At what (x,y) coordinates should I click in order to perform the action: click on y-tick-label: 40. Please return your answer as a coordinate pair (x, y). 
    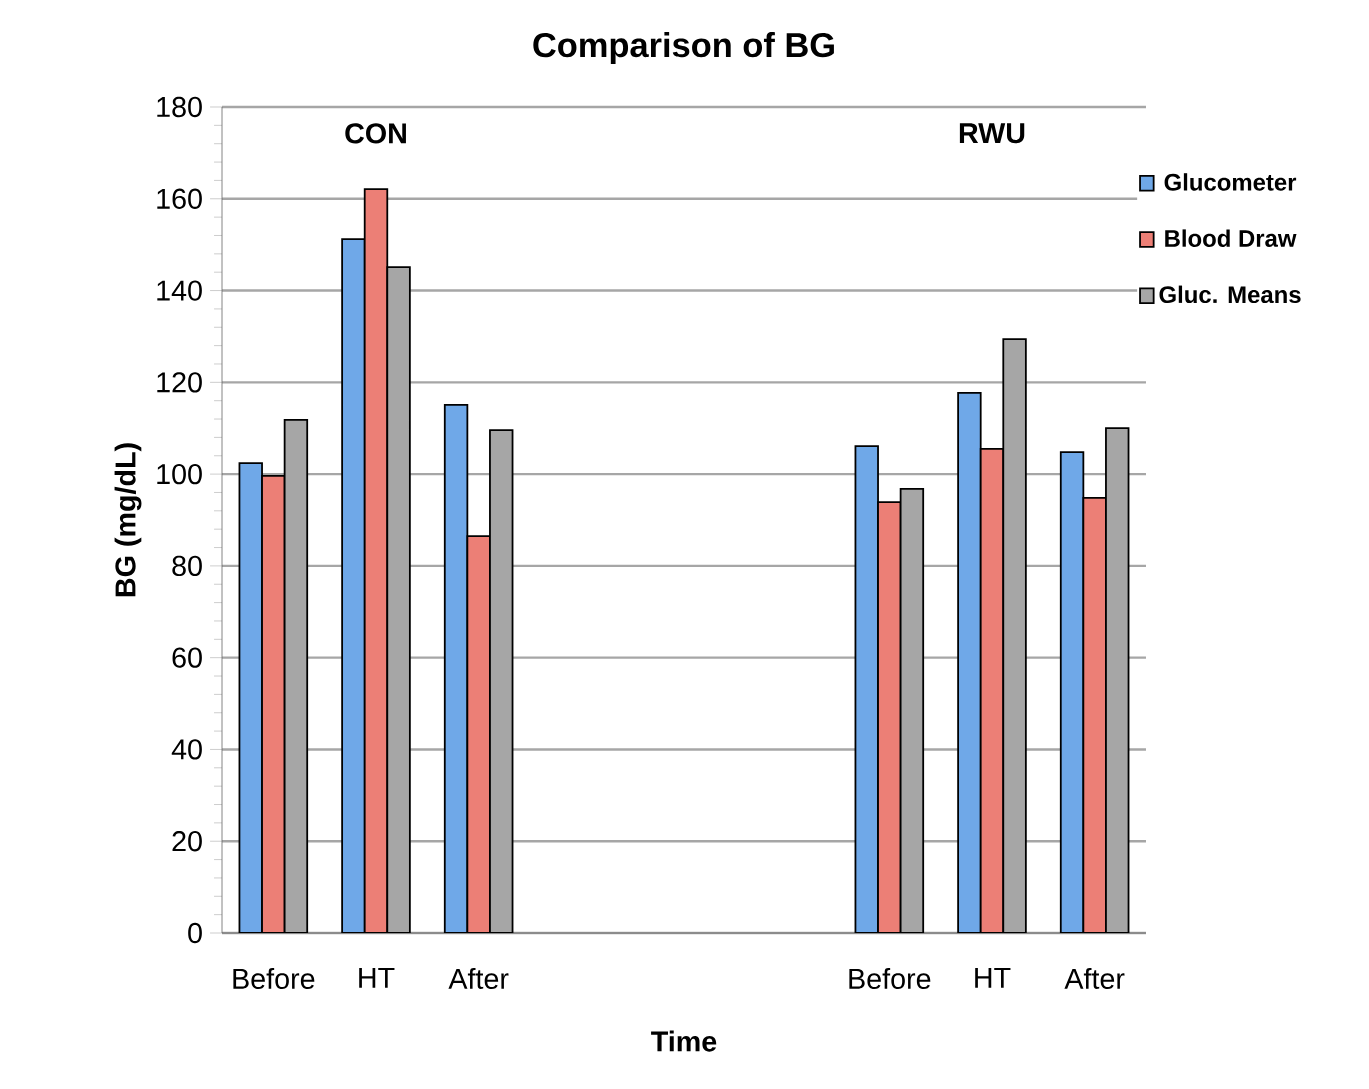
    Looking at the image, I should click on (186, 749).